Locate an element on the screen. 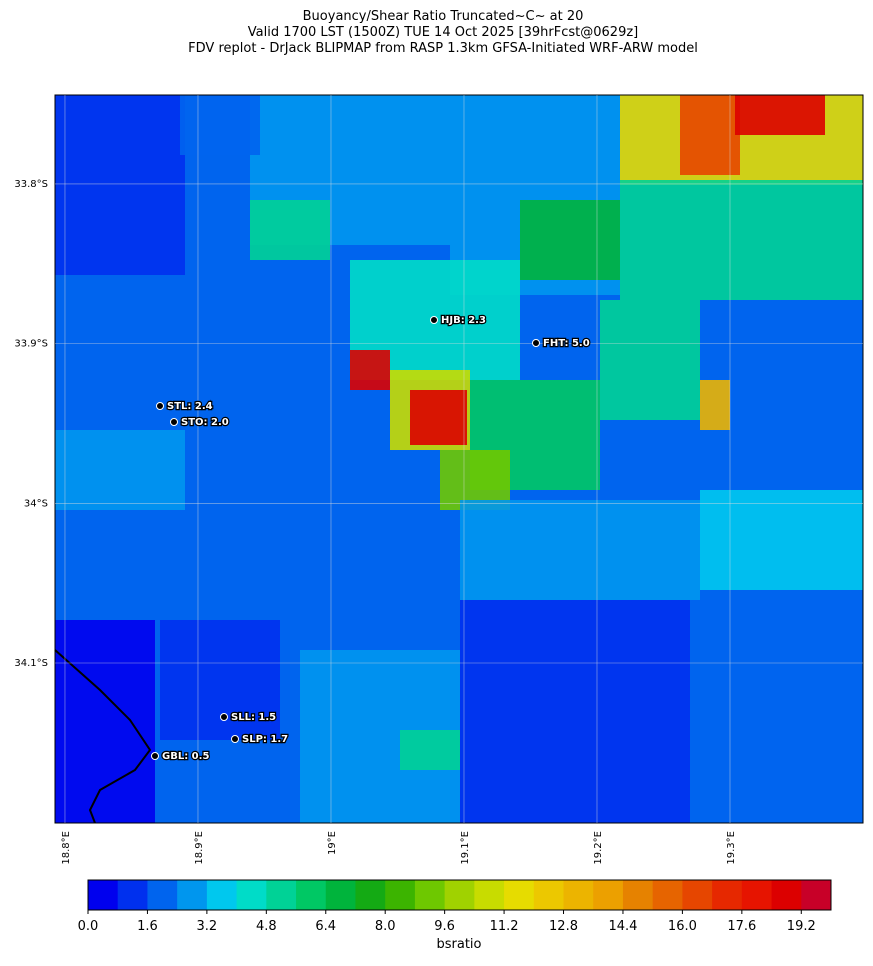  lon-tick-label: 19.1°E is located at coordinates (465, 848).